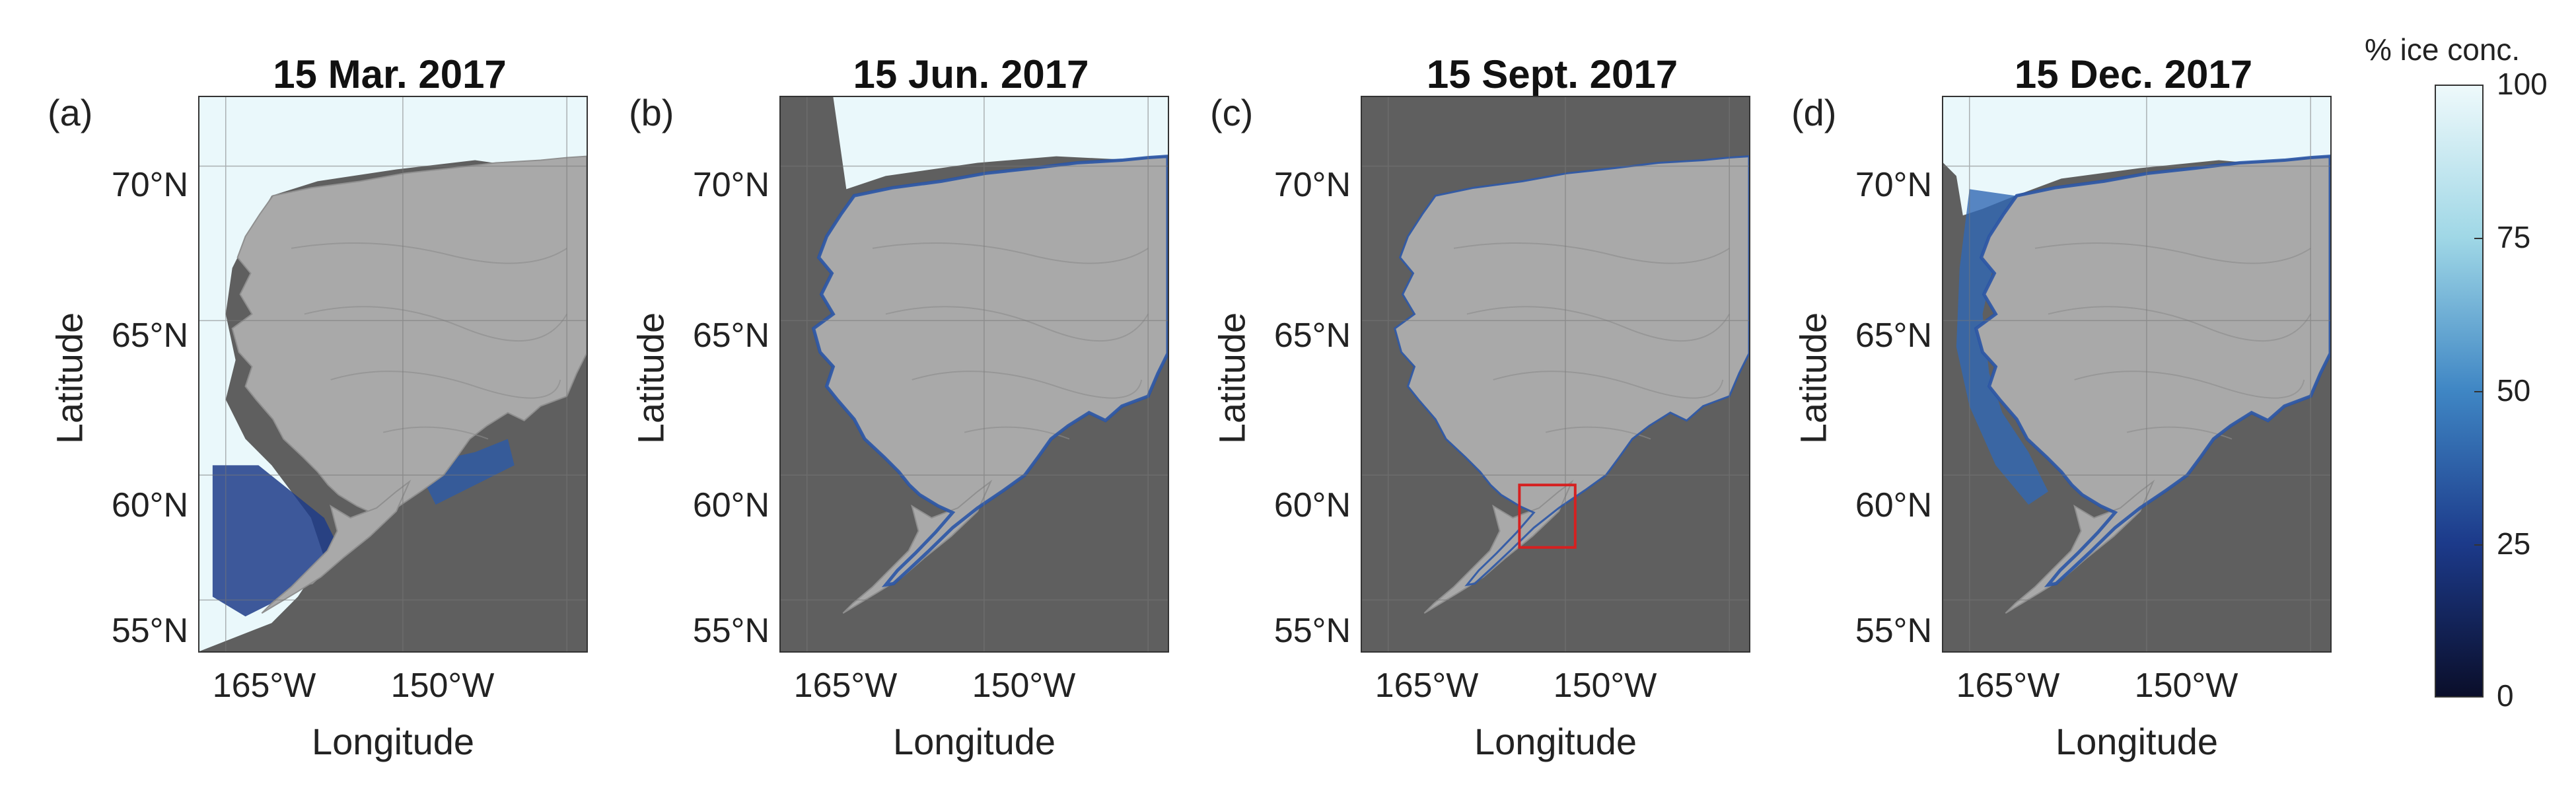 This screenshot has width=2576, height=790. I want to click on colorbar-tick-label: 0, so click(2506, 695).